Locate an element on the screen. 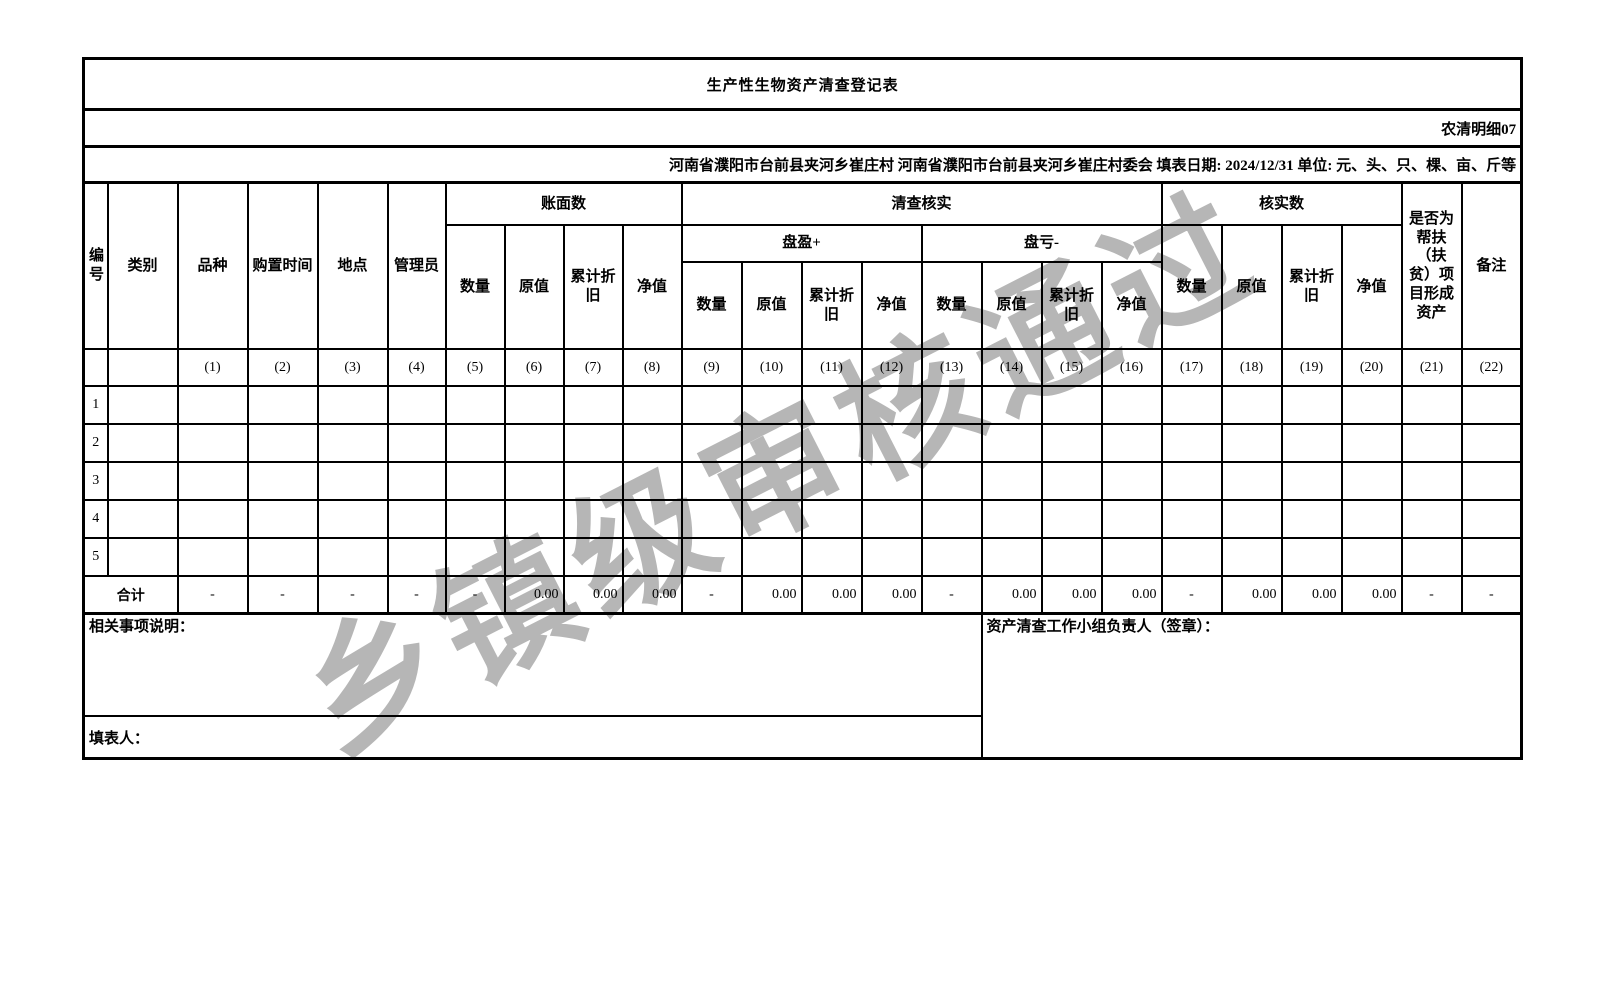  index-cell: (22) is located at coordinates (1491, 367).